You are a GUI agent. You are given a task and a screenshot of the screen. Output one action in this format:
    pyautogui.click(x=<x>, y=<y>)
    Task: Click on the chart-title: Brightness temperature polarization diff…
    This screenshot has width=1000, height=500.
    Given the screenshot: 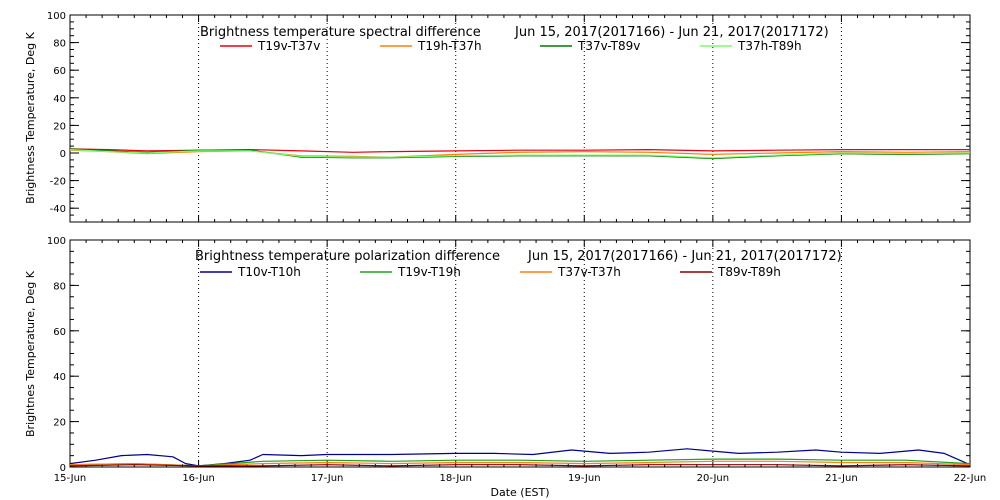 What is the action you would take?
    pyautogui.click(x=347, y=256)
    